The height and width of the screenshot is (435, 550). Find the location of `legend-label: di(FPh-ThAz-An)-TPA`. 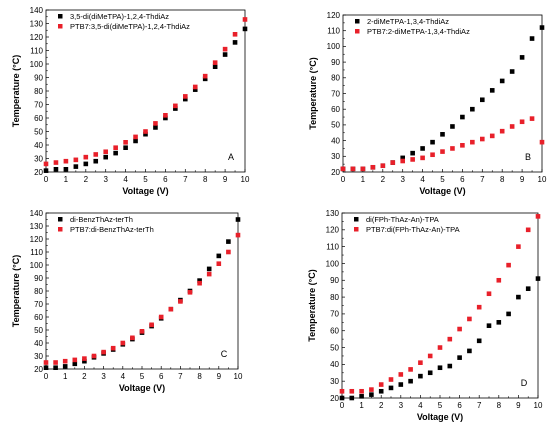

legend-label: di(FPh-ThAz-An)-TPA is located at coordinates (402, 219).